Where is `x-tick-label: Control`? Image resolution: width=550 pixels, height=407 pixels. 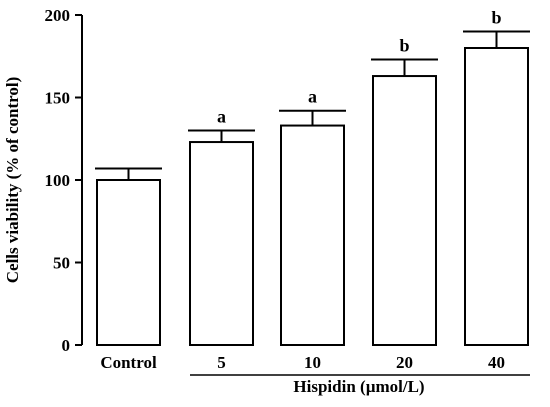 x-tick-label: Control is located at coordinates (128, 362).